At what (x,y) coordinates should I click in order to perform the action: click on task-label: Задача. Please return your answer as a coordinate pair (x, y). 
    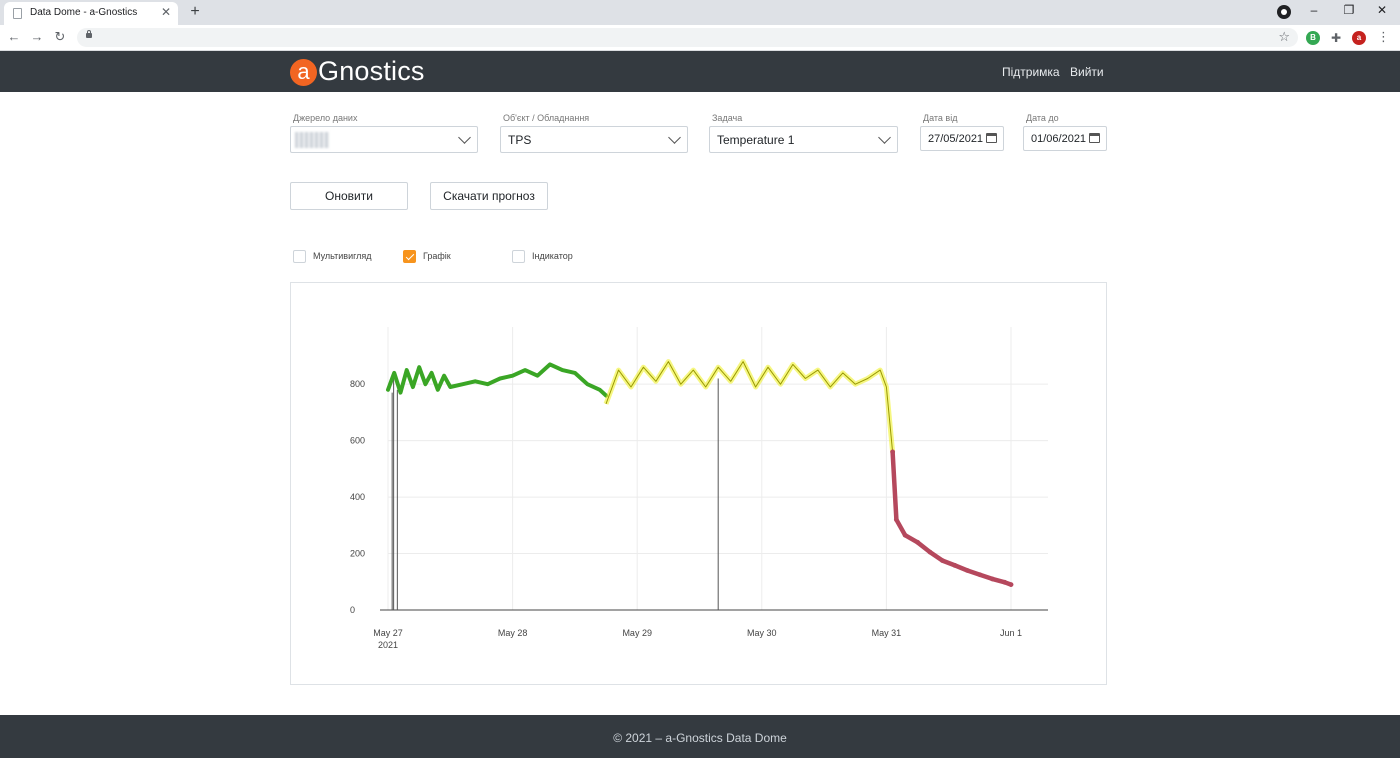
    Looking at the image, I should click on (727, 118).